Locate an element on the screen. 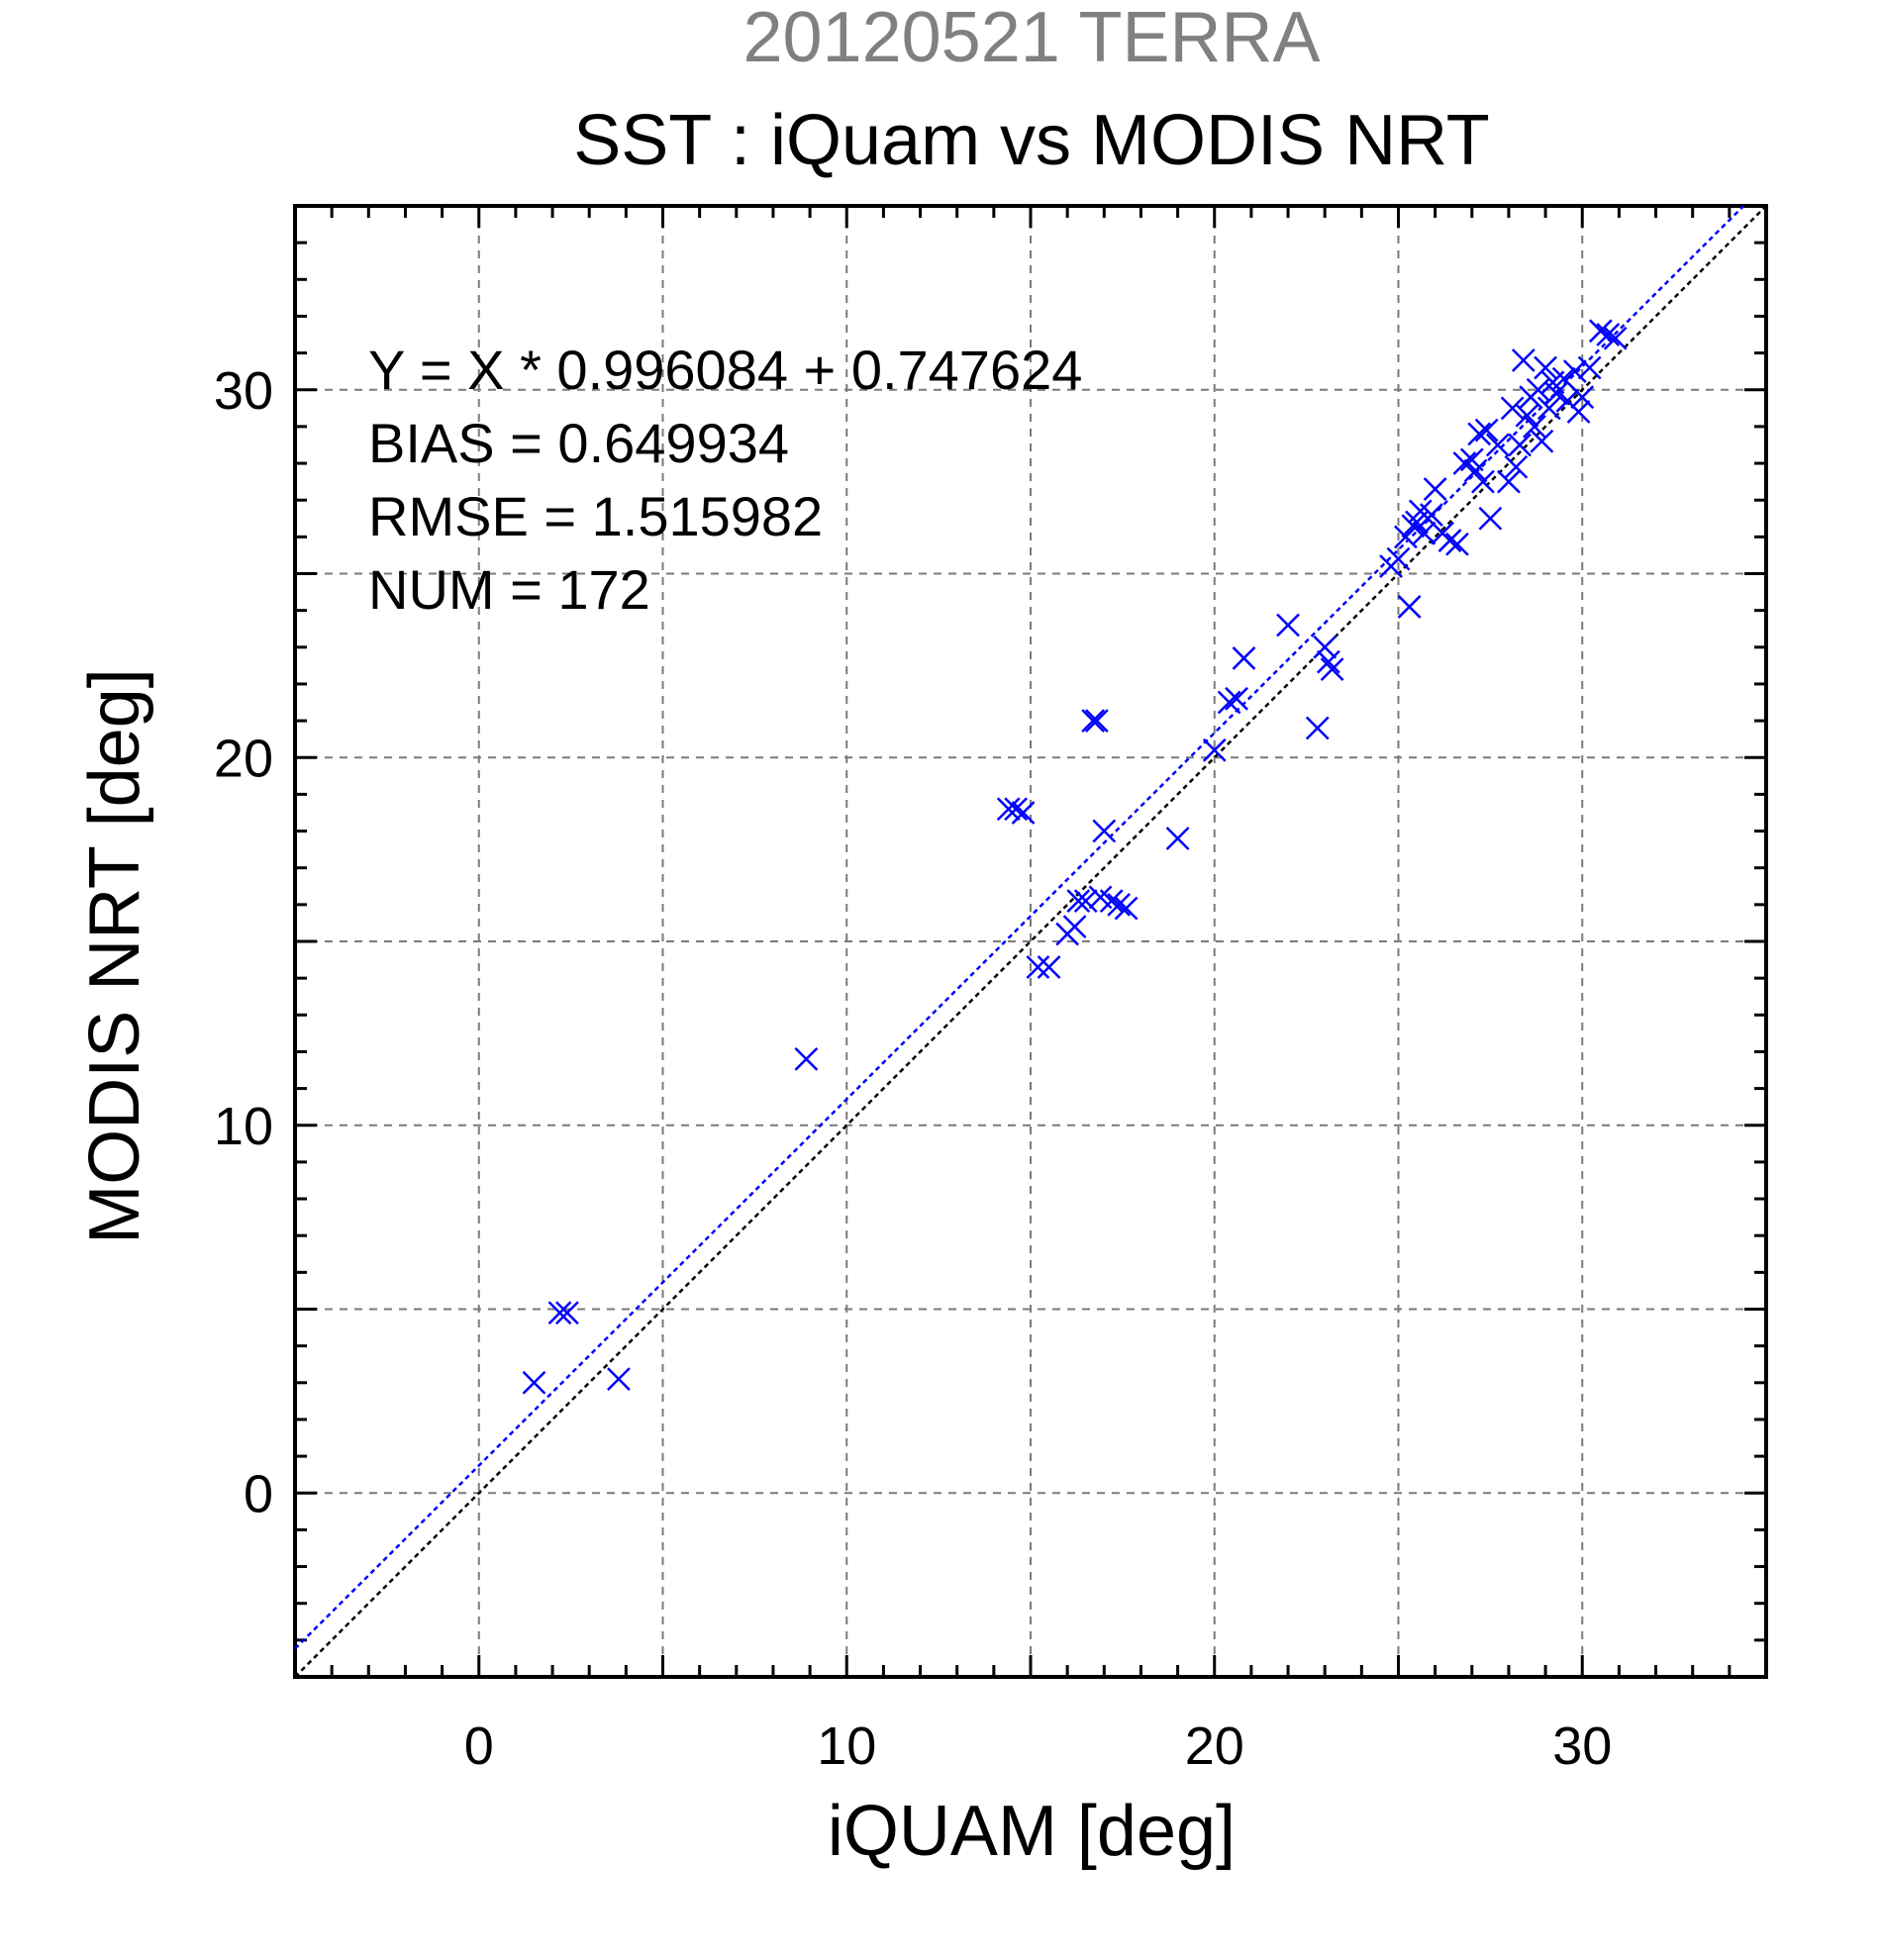 The height and width of the screenshot is (1960, 1881). bias-value: BIAS = 0.649934 is located at coordinates (579, 443).